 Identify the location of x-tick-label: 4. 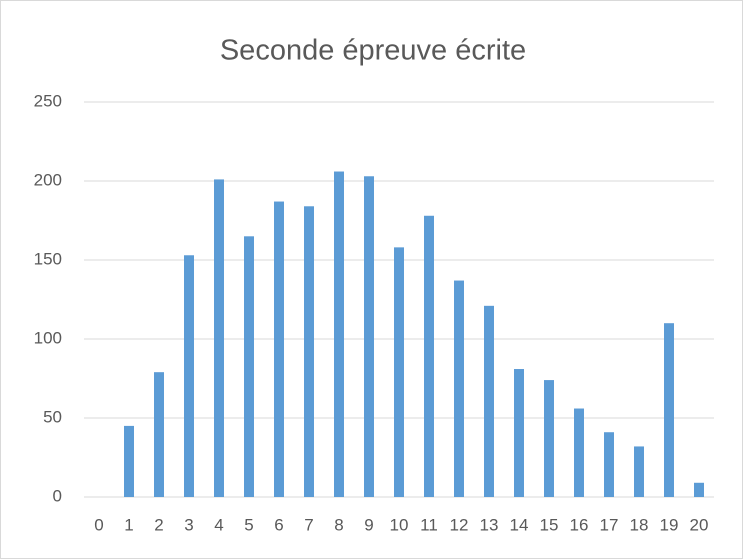
(218, 524).